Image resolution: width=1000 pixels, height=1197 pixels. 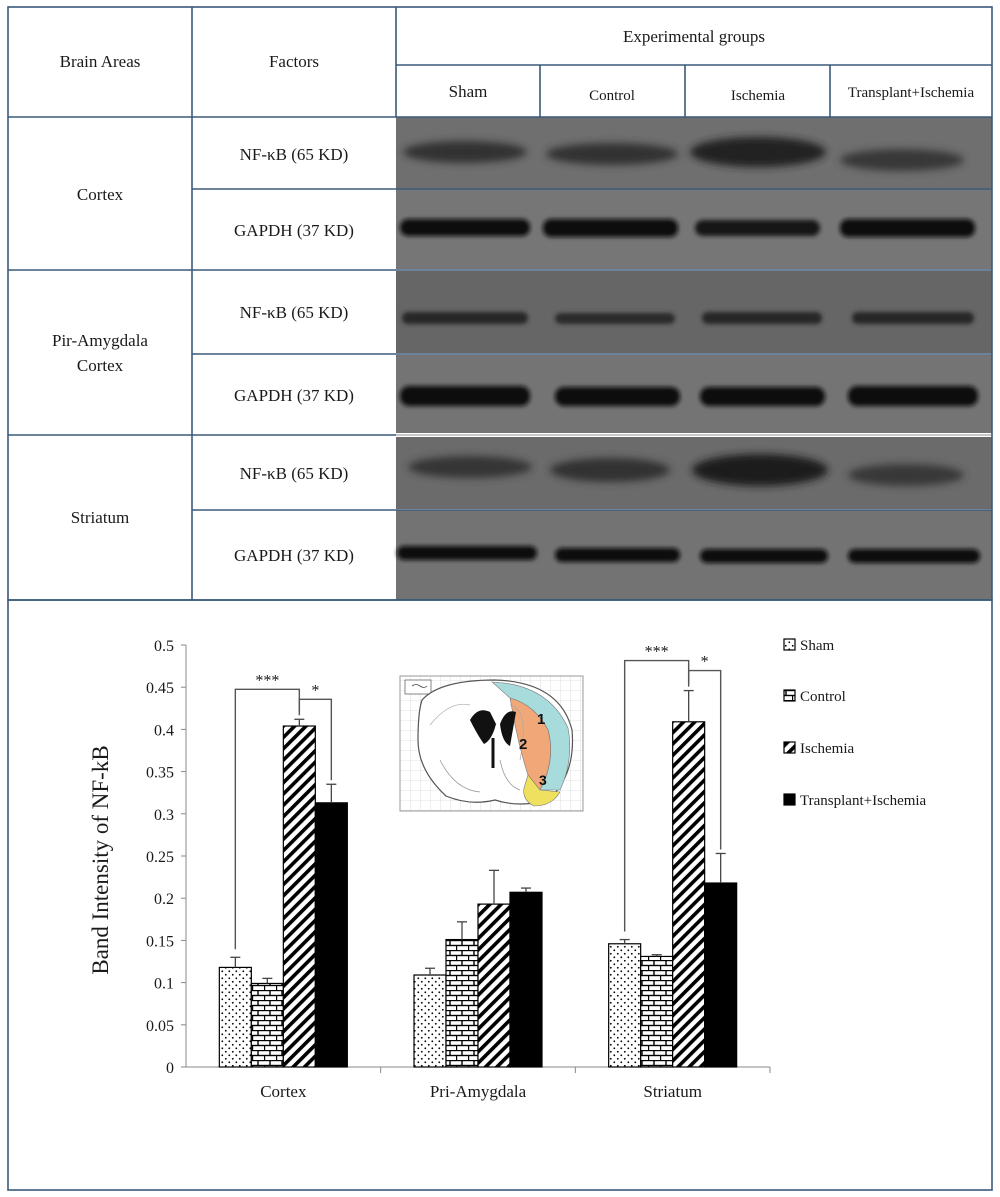 What do you see at coordinates (164, 815) in the screenshot?
I see `y-tick-label: 0.3` at bounding box center [164, 815].